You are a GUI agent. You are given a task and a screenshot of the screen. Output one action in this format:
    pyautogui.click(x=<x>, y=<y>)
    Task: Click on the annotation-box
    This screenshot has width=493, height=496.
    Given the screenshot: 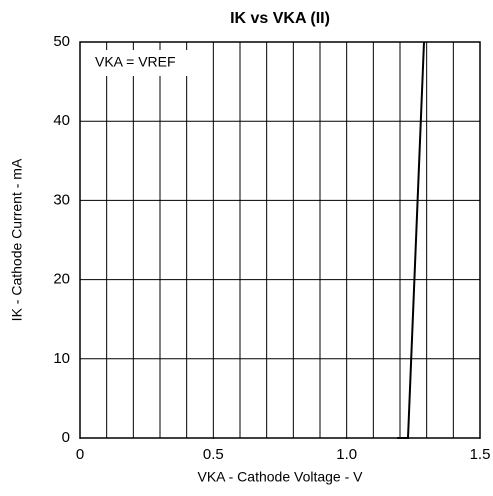 What is the action you would take?
    pyautogui.click(x=140, y=63)
    